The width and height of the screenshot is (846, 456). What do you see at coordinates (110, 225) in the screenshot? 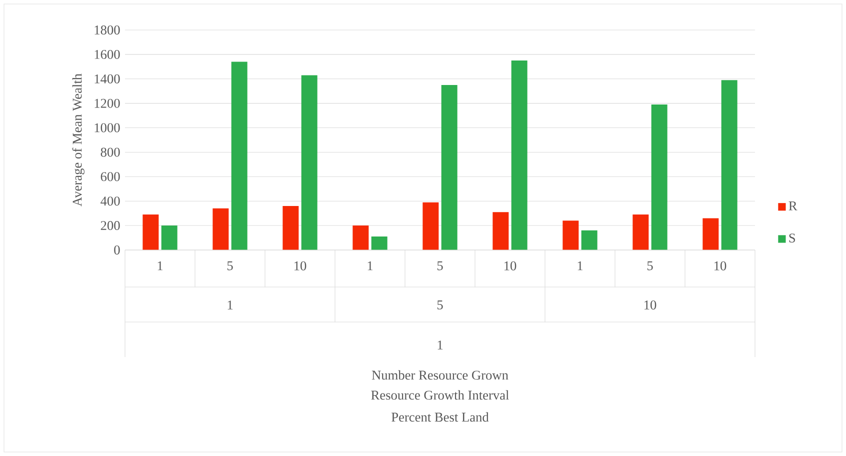
I see `y-tick-label: 200` at bounding box center [110, 225].